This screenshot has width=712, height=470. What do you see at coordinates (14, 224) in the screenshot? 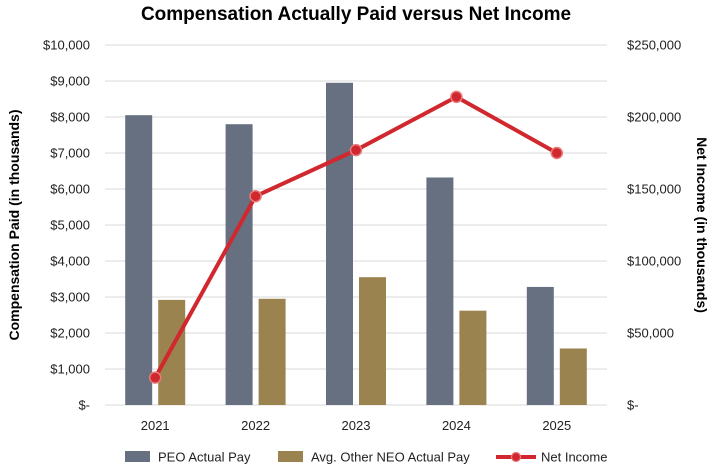
I see `y-axis-title: Compensation Paid (in thousands)` at bounding box center [14, 224].